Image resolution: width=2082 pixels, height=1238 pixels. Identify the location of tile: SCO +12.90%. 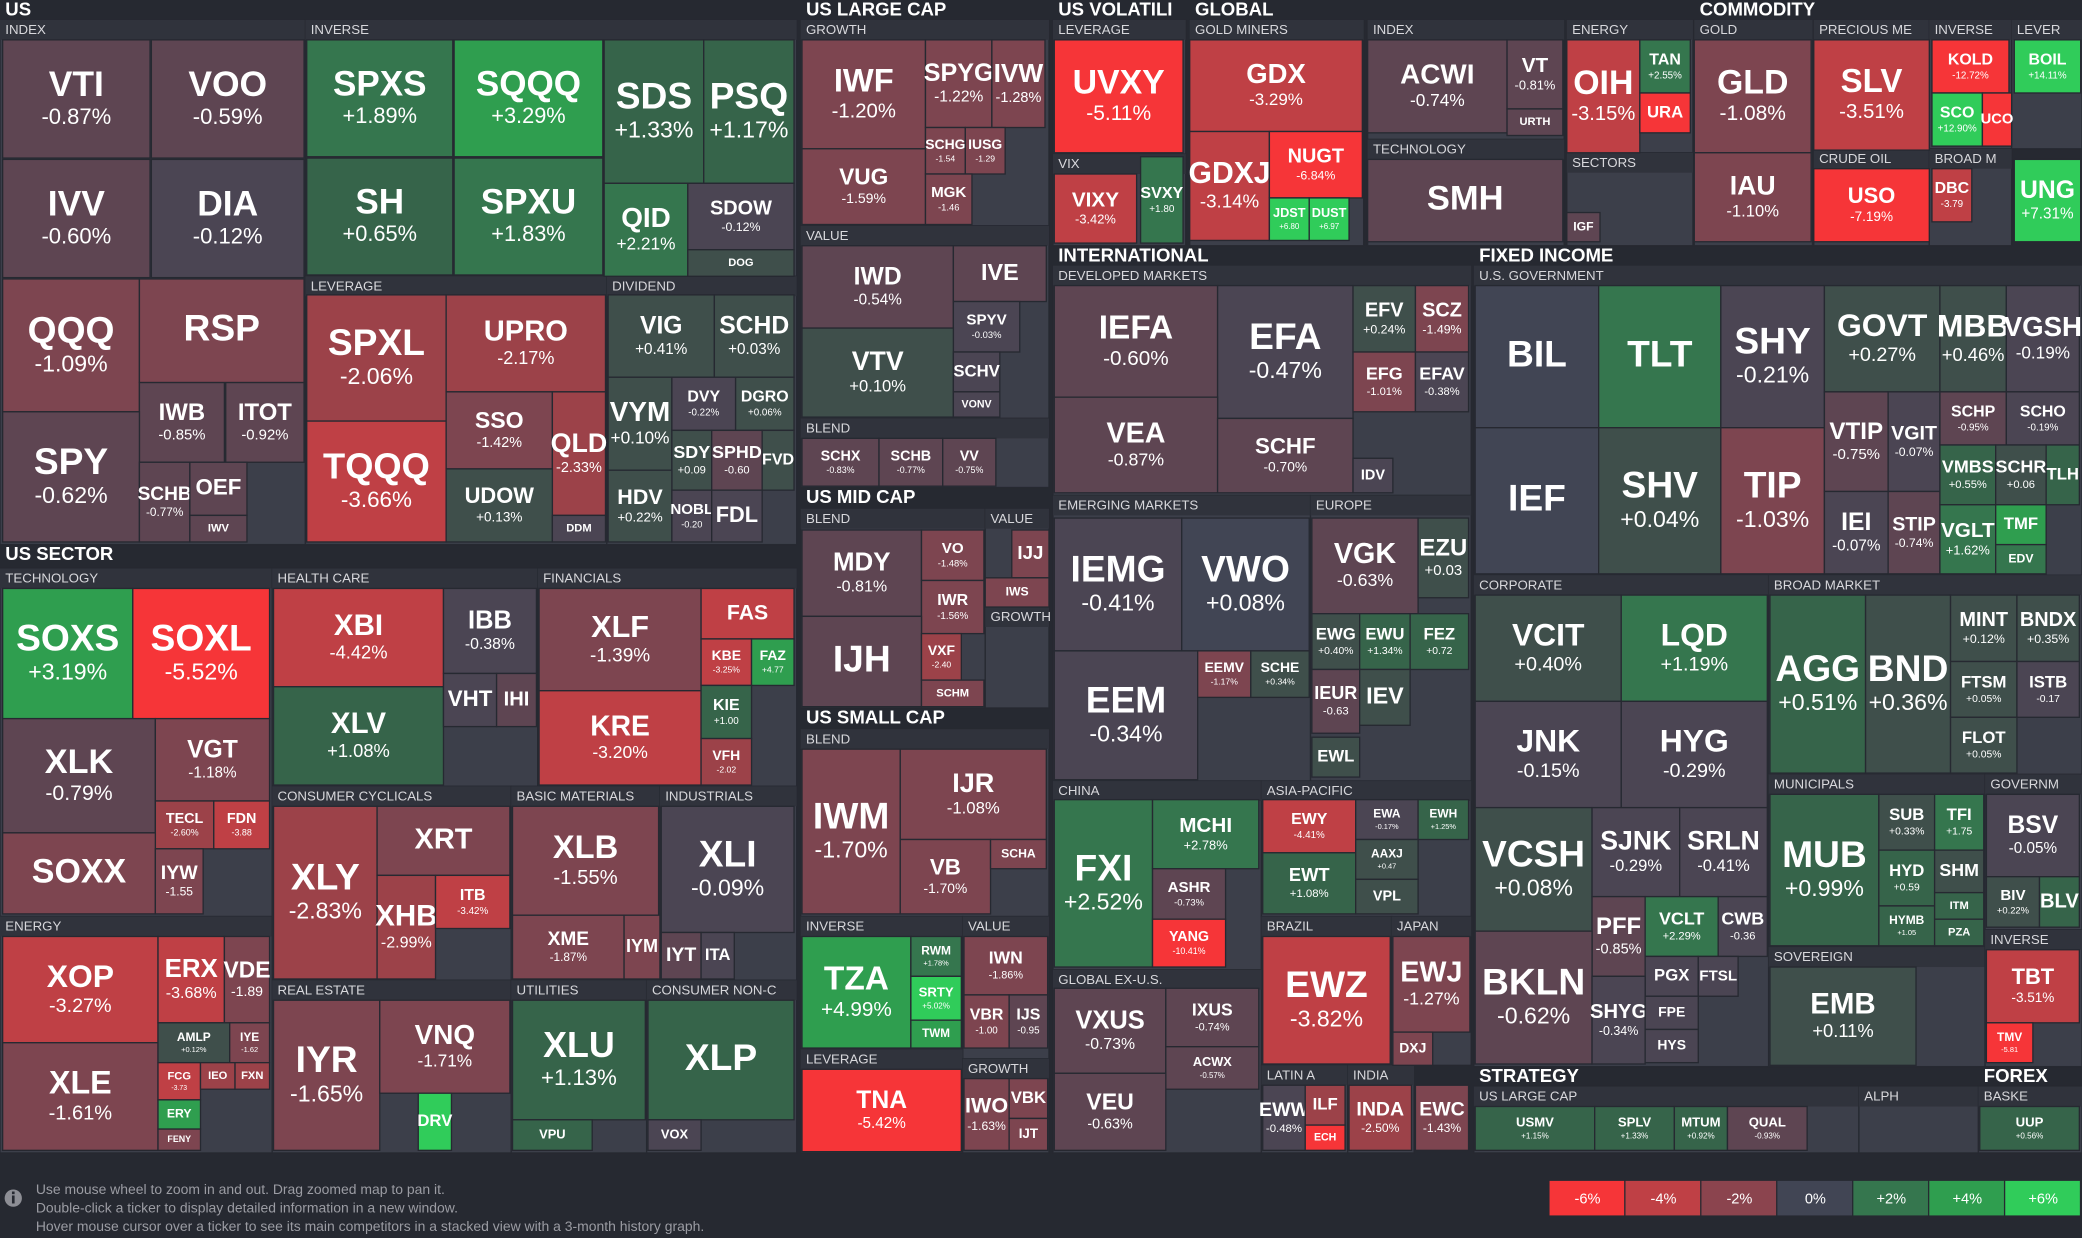
(1957, 119).